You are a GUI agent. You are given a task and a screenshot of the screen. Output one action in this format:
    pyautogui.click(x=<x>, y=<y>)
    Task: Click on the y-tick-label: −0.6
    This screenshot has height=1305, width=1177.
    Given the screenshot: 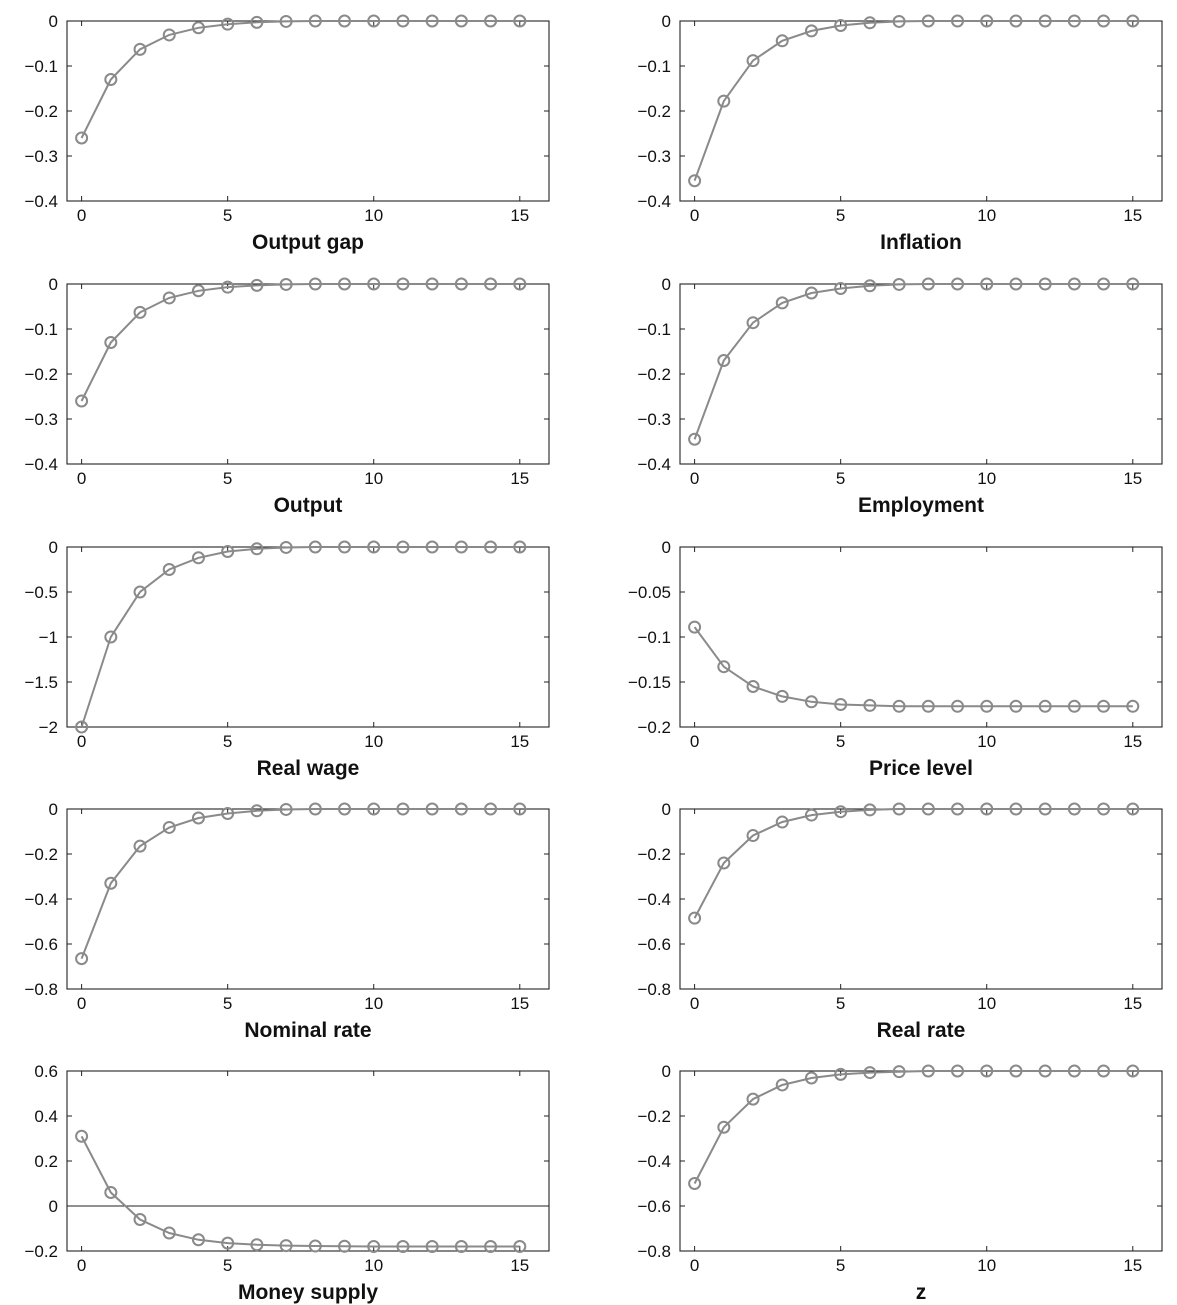 What is the action you would take?
    pyautogui.click(x=654, y=944)
    